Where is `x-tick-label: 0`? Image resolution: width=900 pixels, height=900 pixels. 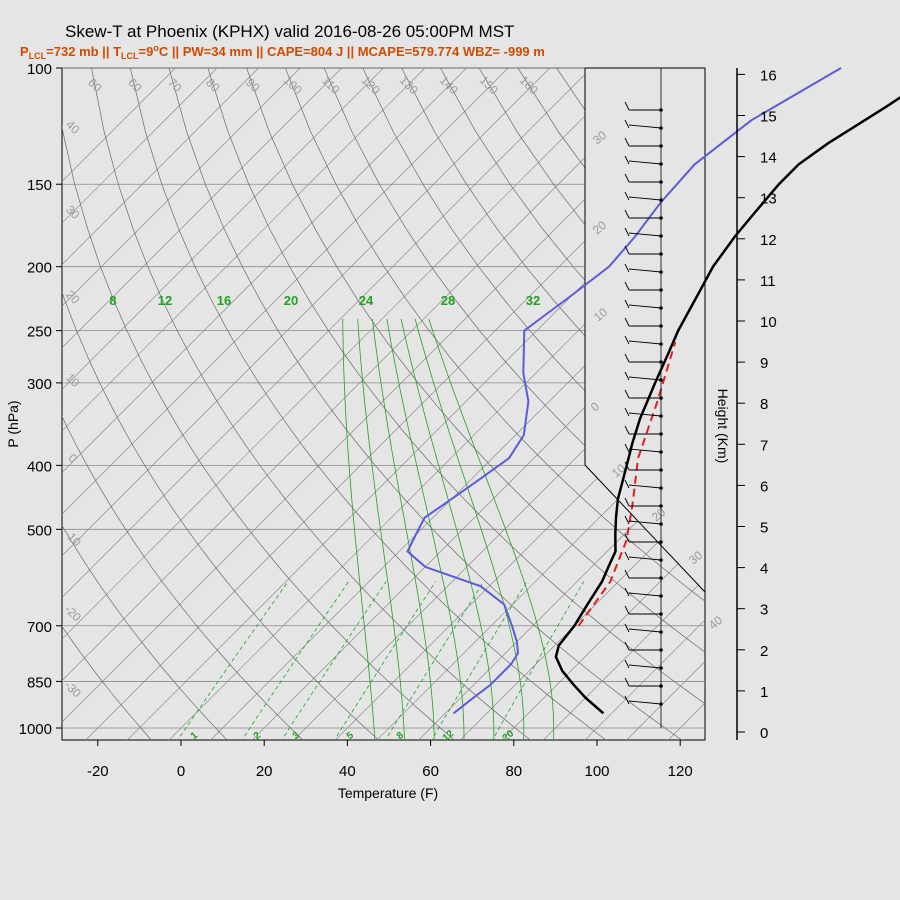 x-tick-label: 0 is located at coordinates (181, 771).